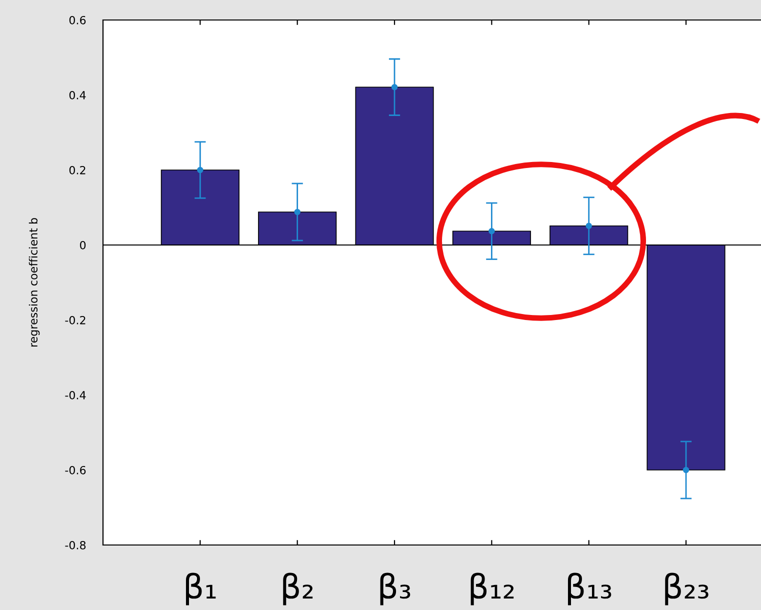 The width and height of the screenshot is (761, 610). What do you see at coordinates (686, 589) in the screenshot?
I see `x-tick-label: β₂₃` at bounding box center [686, 589].